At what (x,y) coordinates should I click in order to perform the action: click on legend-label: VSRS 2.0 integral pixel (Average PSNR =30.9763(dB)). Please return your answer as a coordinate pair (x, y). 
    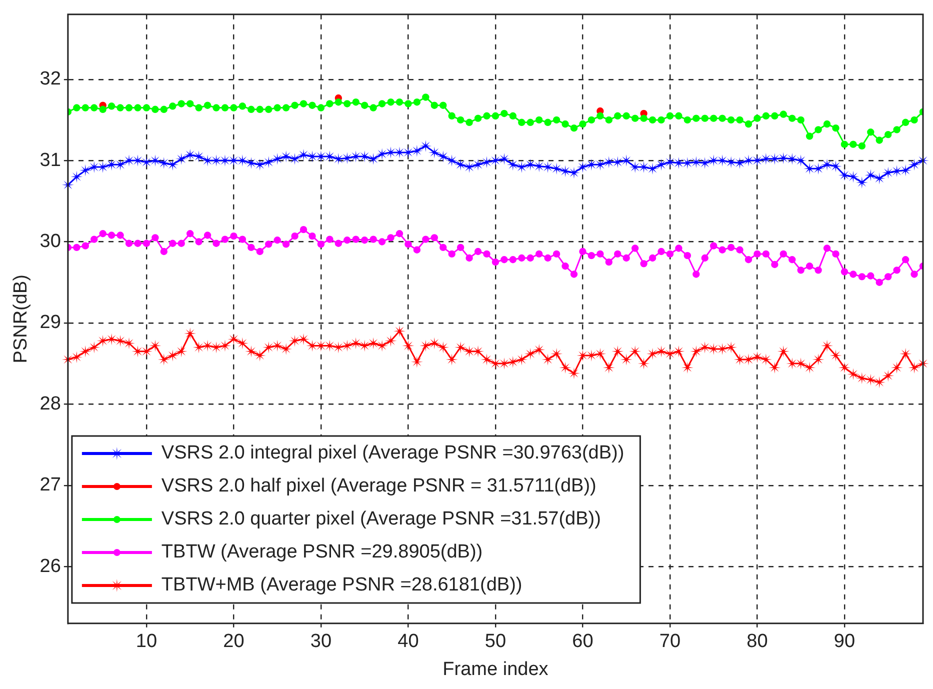
    Looking at the image, I should click on (392, 453).